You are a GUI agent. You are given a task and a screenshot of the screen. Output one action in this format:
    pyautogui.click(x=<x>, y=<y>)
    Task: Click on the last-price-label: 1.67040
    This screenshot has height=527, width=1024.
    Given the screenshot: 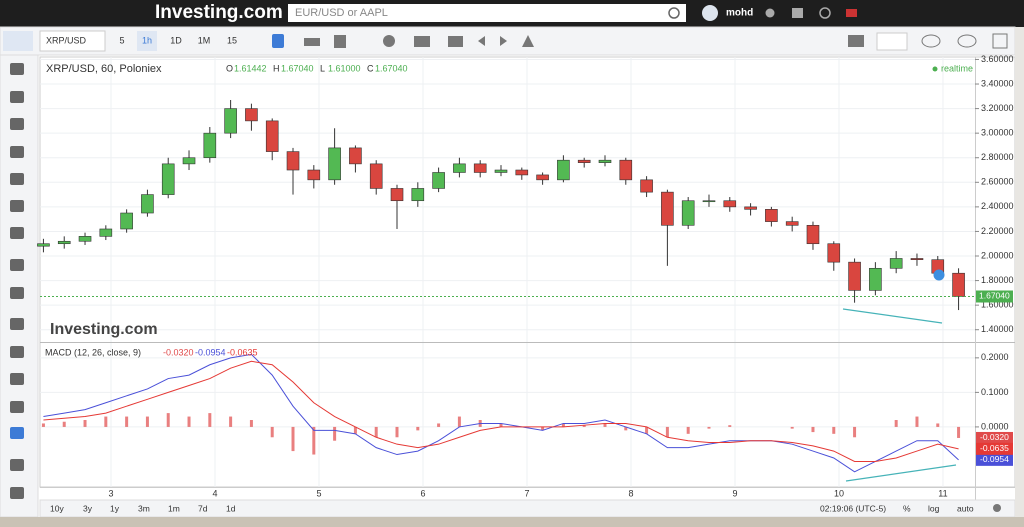 What is the action you would take?
    pyautogui.click(x=994, y=296)
    